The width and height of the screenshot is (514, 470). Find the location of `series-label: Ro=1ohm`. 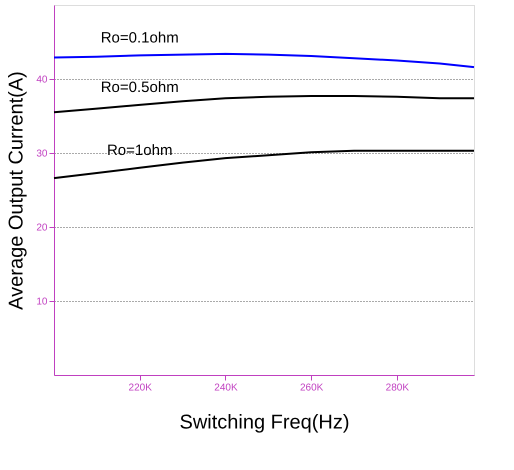

series-label: Ro=1ohm is located at coordinates (139, 150).